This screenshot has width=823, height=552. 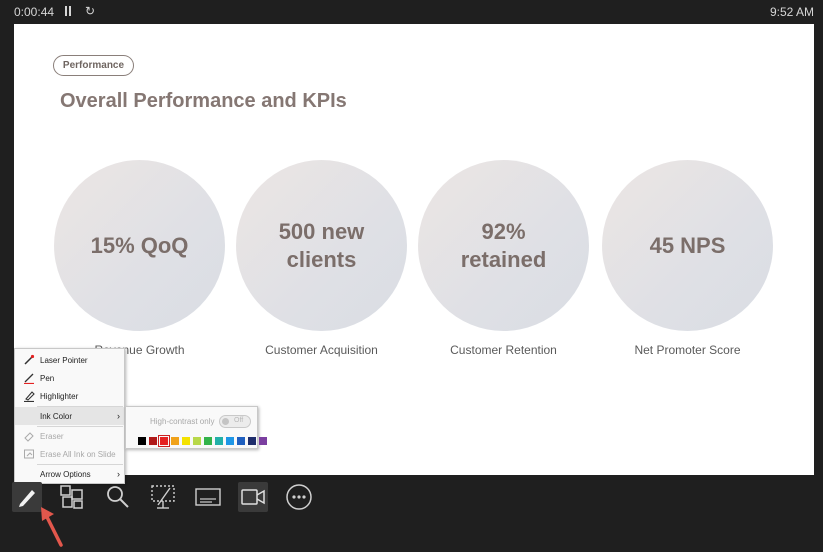 What do you see at coordinates (203, 101) in the screenshot?
I see `slide-title: Overall Performance and KPIs` at bounding box center [203, 101].